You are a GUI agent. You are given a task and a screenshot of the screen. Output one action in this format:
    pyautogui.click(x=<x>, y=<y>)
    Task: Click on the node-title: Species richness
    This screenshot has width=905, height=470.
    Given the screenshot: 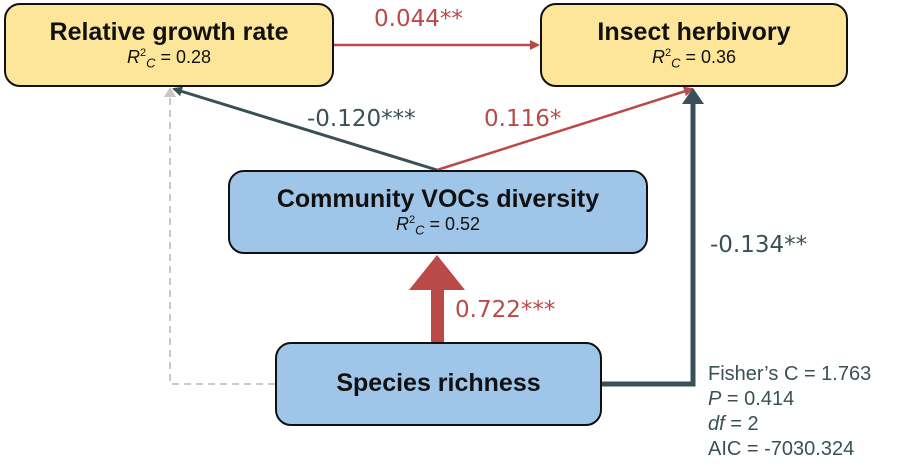 What is the action you would take?
    pyautogui.click(x=438, y=383)
    